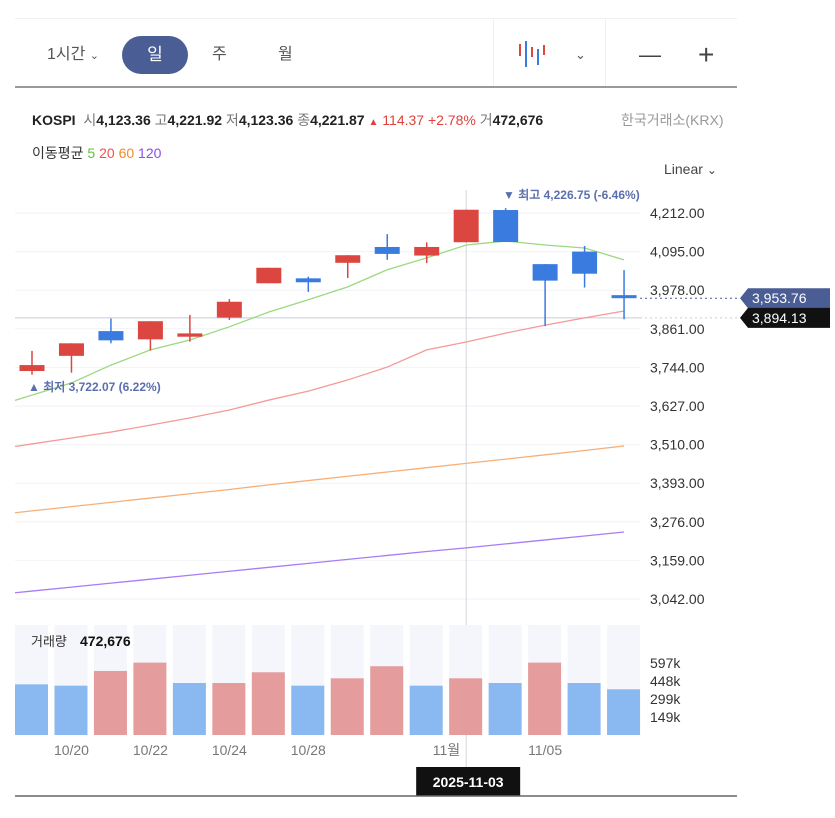 Image resolution: width=835 pixels, height=818 pixels. Describe the element at coordinates (376, 53) in the screenshot. I see `chart-toolbar: 1시간 ⌄ 일 주 월 ⌄ — +` at that location.